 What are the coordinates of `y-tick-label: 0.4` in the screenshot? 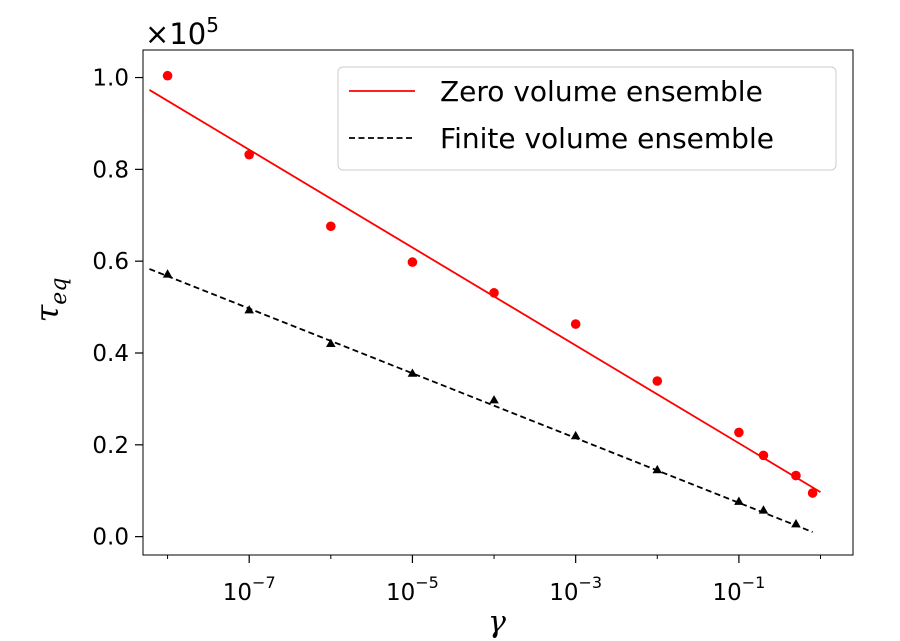 It's located at (110, 354).